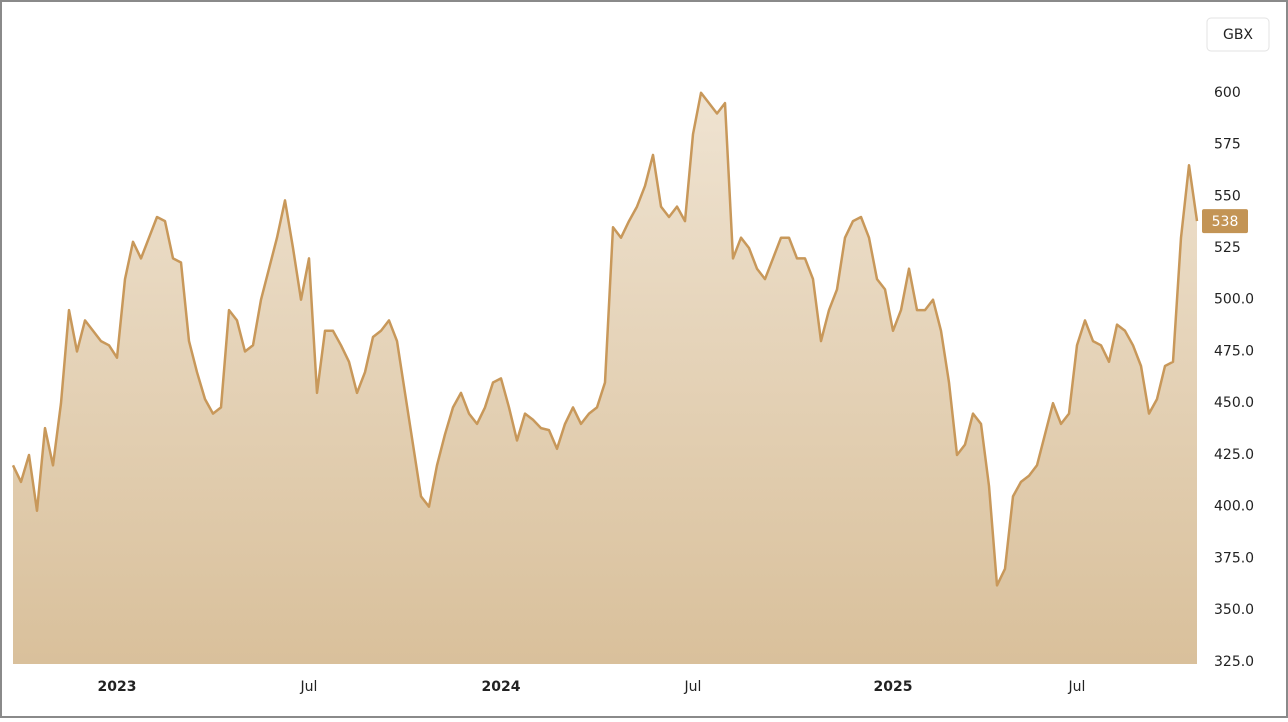 The height and width of the screenshot is (722, 1288). I want to click on y-tick-label: 400.0, so click(1234, 507).